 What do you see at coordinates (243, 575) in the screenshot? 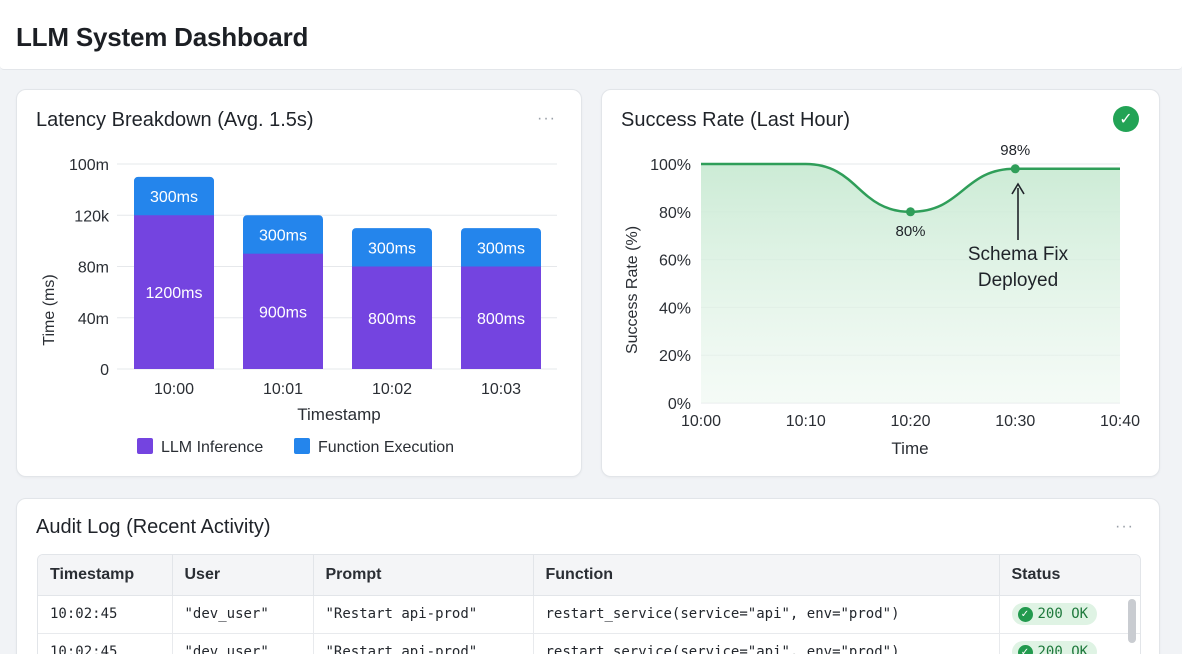
I see `column-header-user: User` at bounding box center [243, 575].